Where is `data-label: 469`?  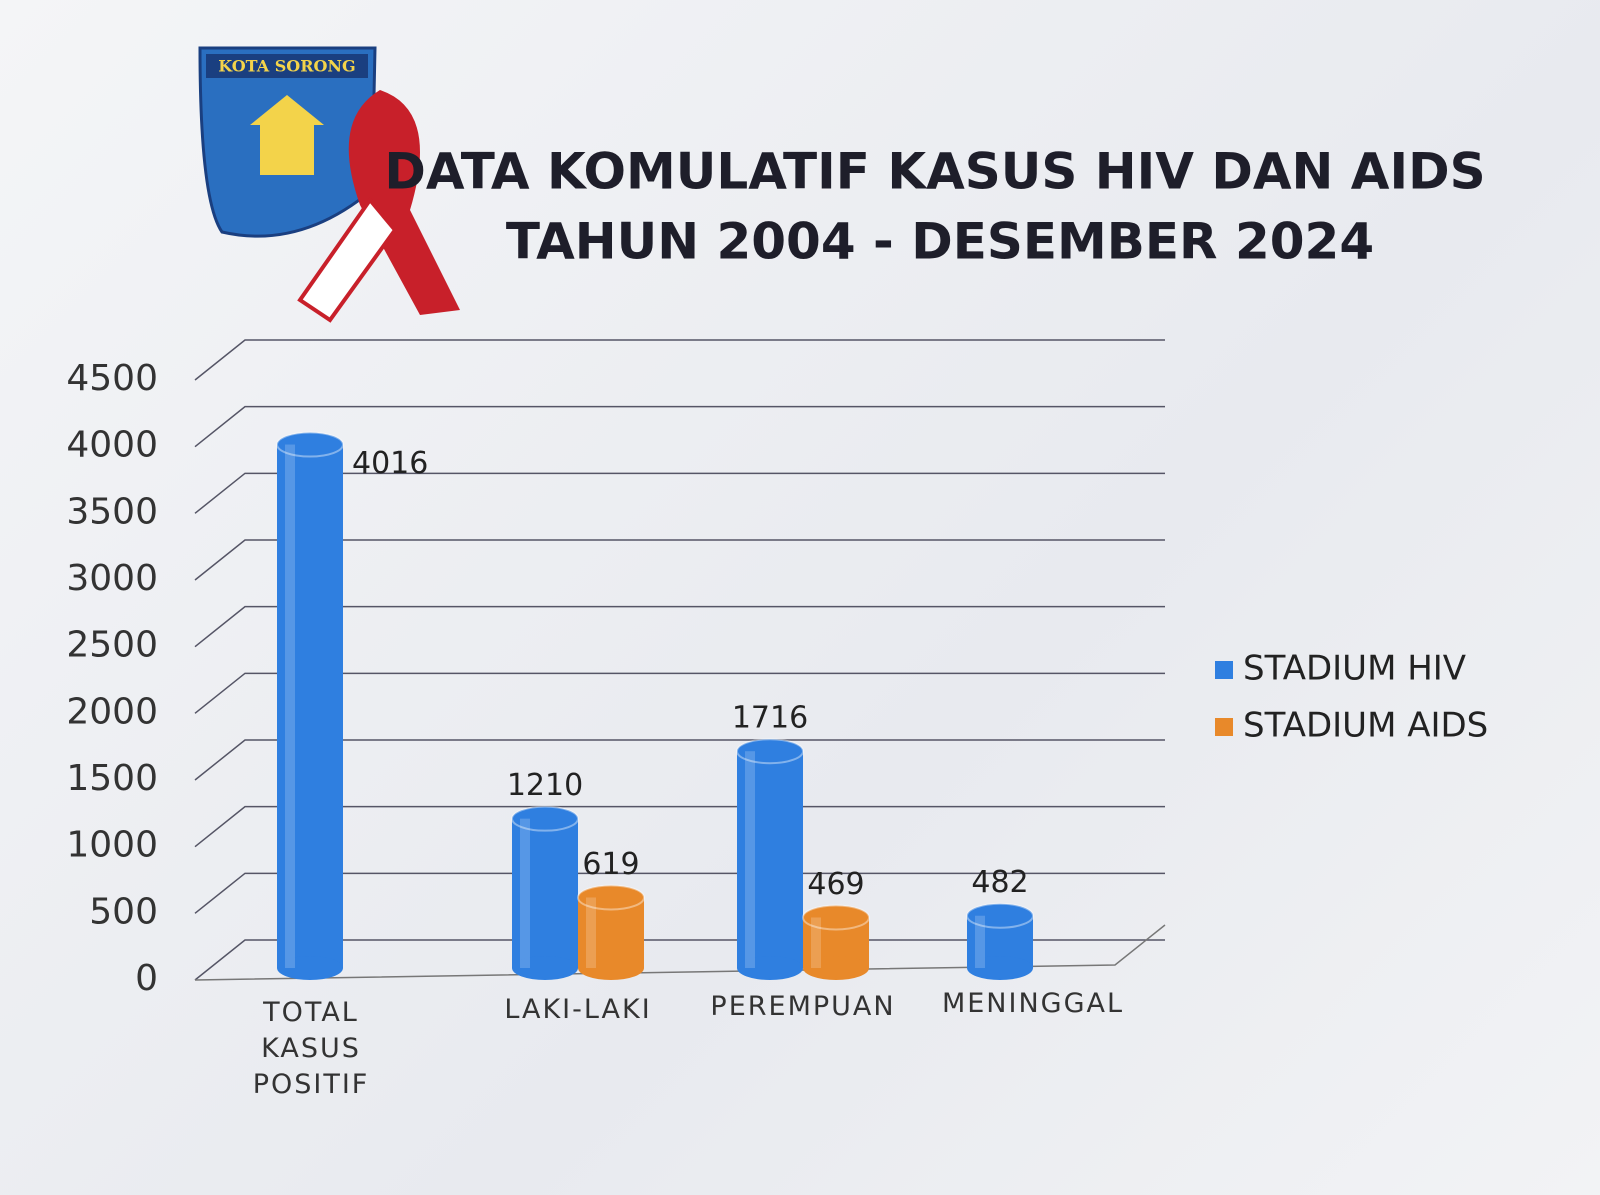
data-label: 469 is located at coordinates (835, 884).